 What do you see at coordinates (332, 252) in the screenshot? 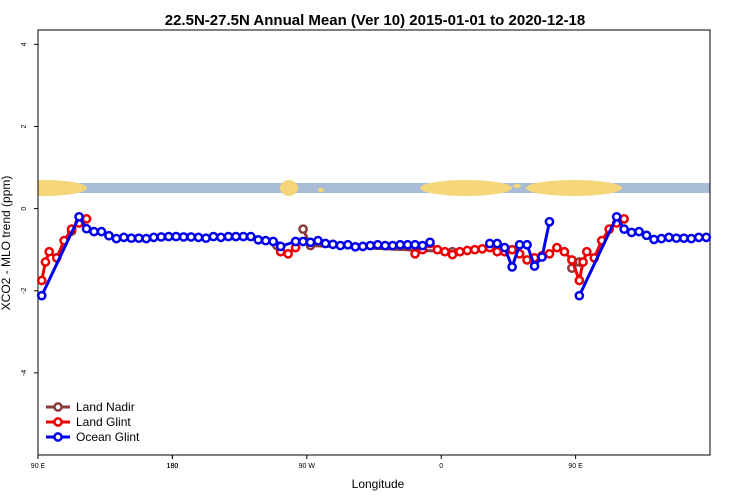
I see `series-line` at bounding box center [332, 252].